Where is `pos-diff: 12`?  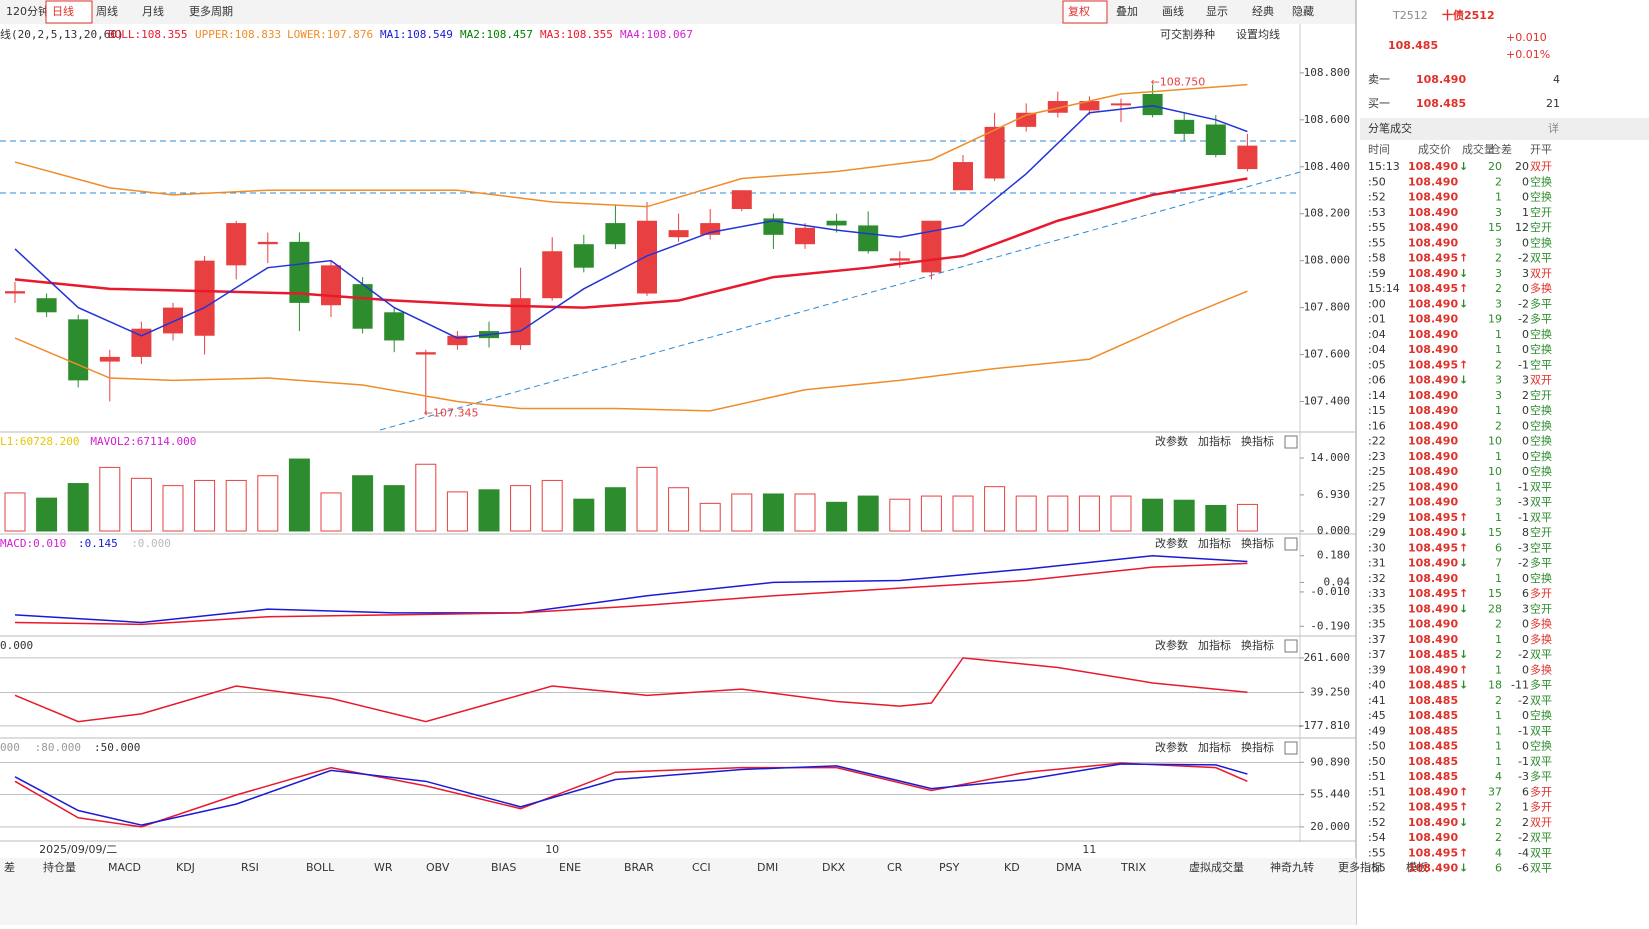
pos-diff: 12 is located at coordinates (1522, 227).